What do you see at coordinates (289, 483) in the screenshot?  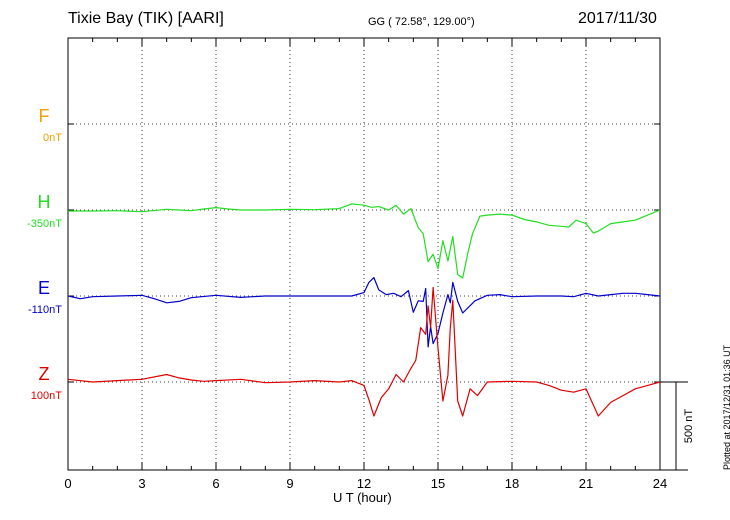 I see `x-tick-label: 9` at bounding box center [289, 483].